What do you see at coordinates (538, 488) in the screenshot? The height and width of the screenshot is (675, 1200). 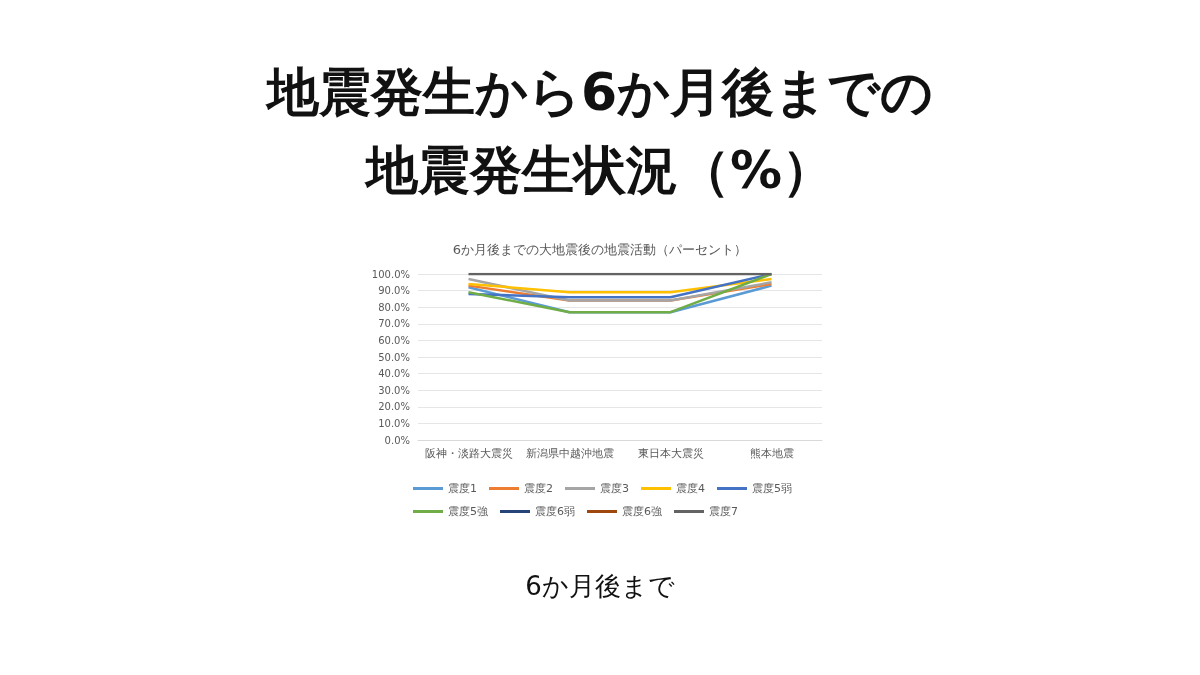 I see `legend-label: 震度2` at bounding box center [538, 488].